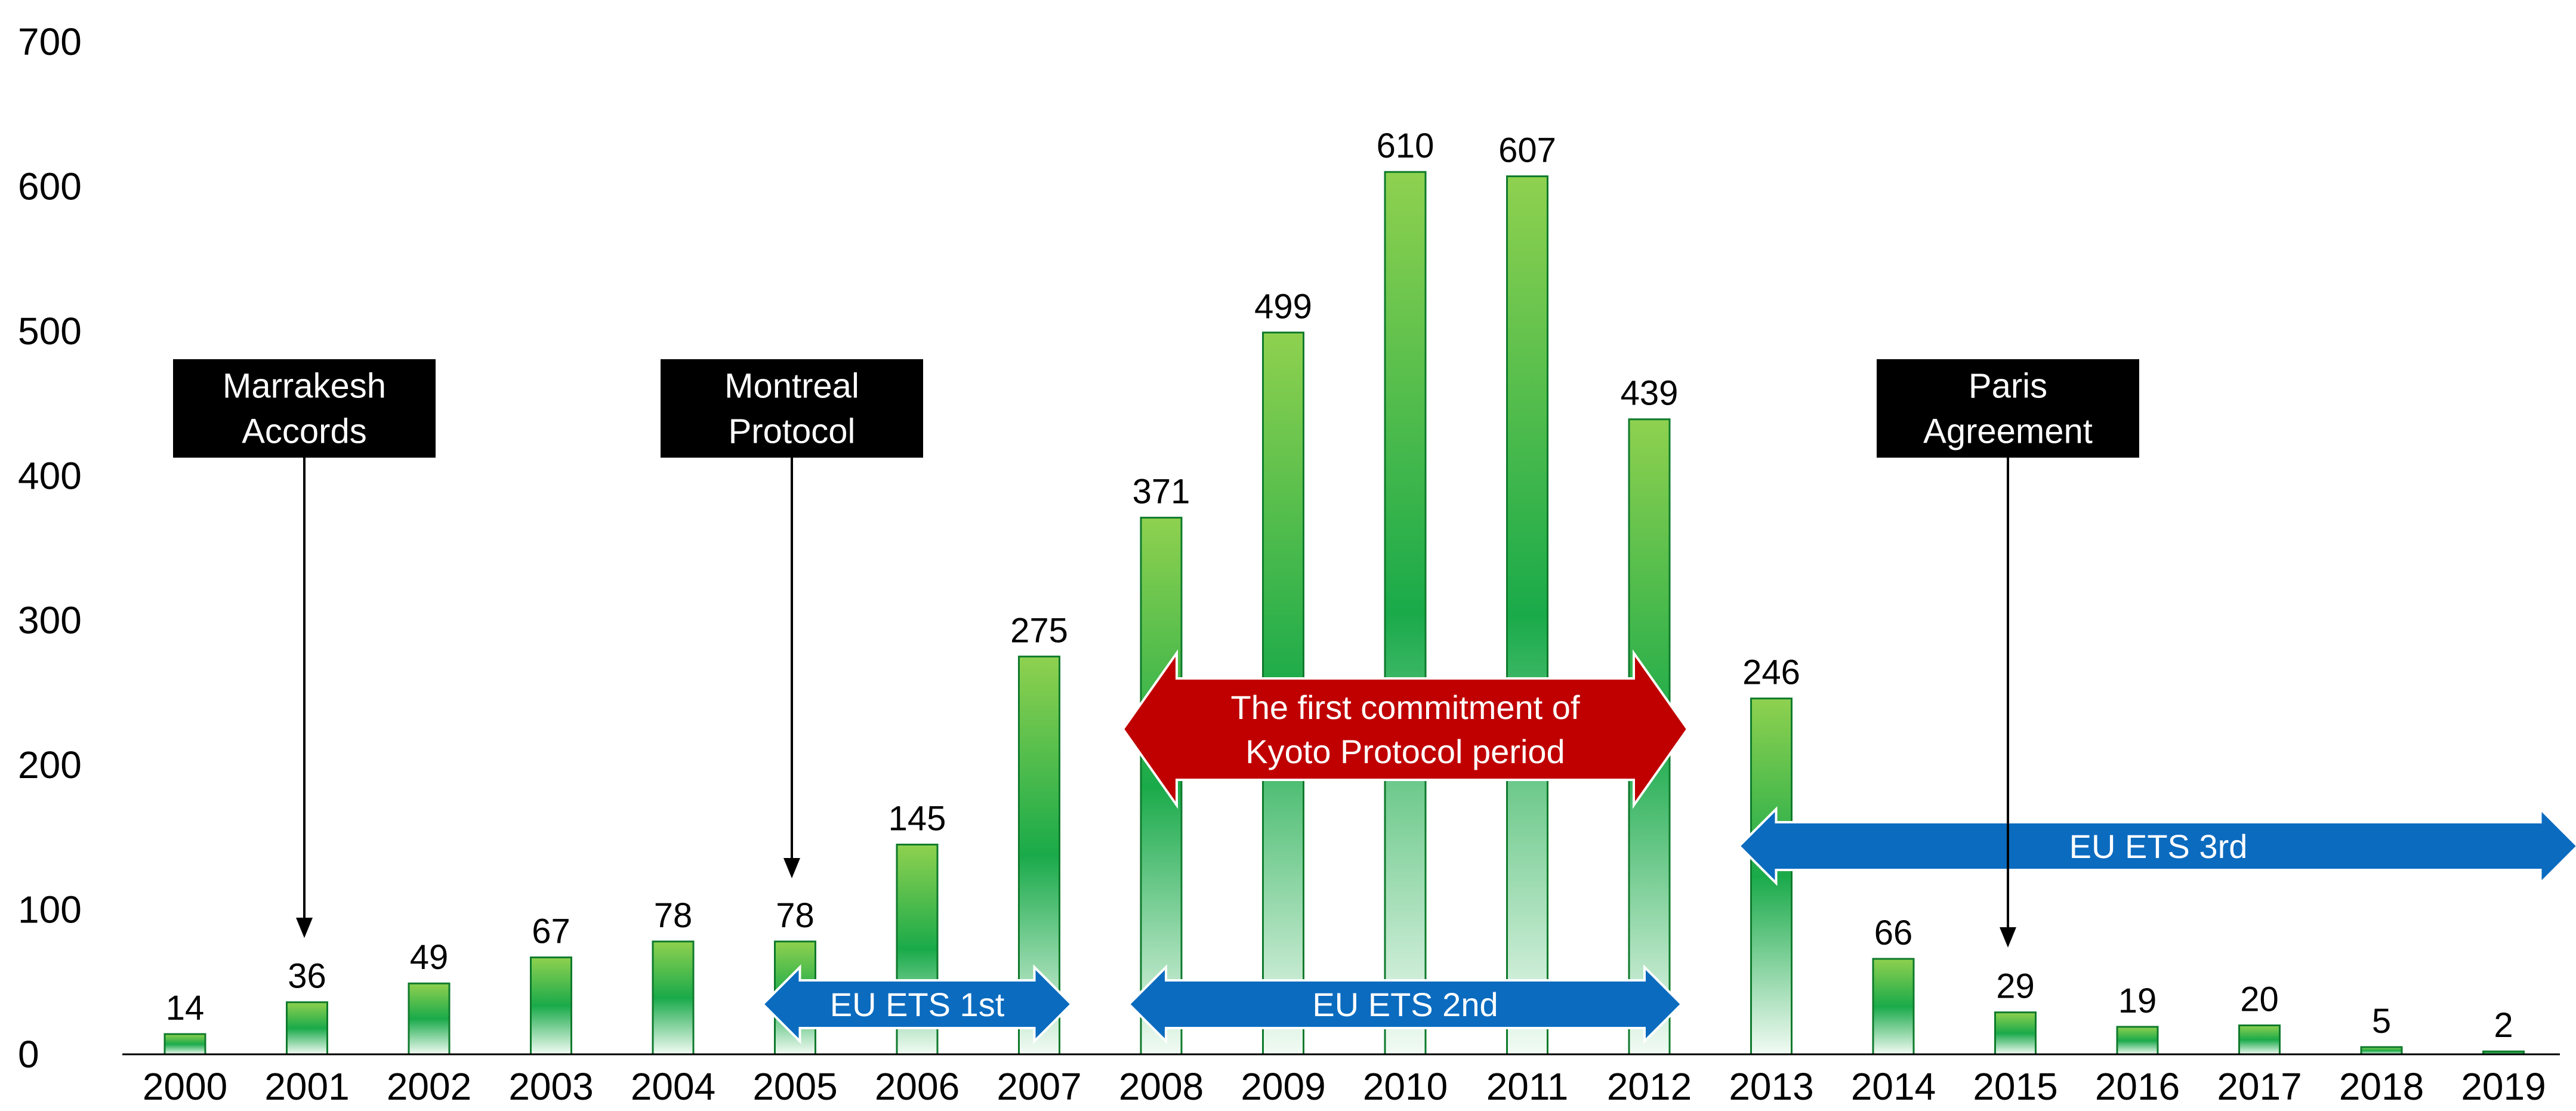 The image size is (2576, 1111). What do you see at coordinates (1527, 615) in the screenshot?
I see `bar-2011` at bounding box center [1527, 615].